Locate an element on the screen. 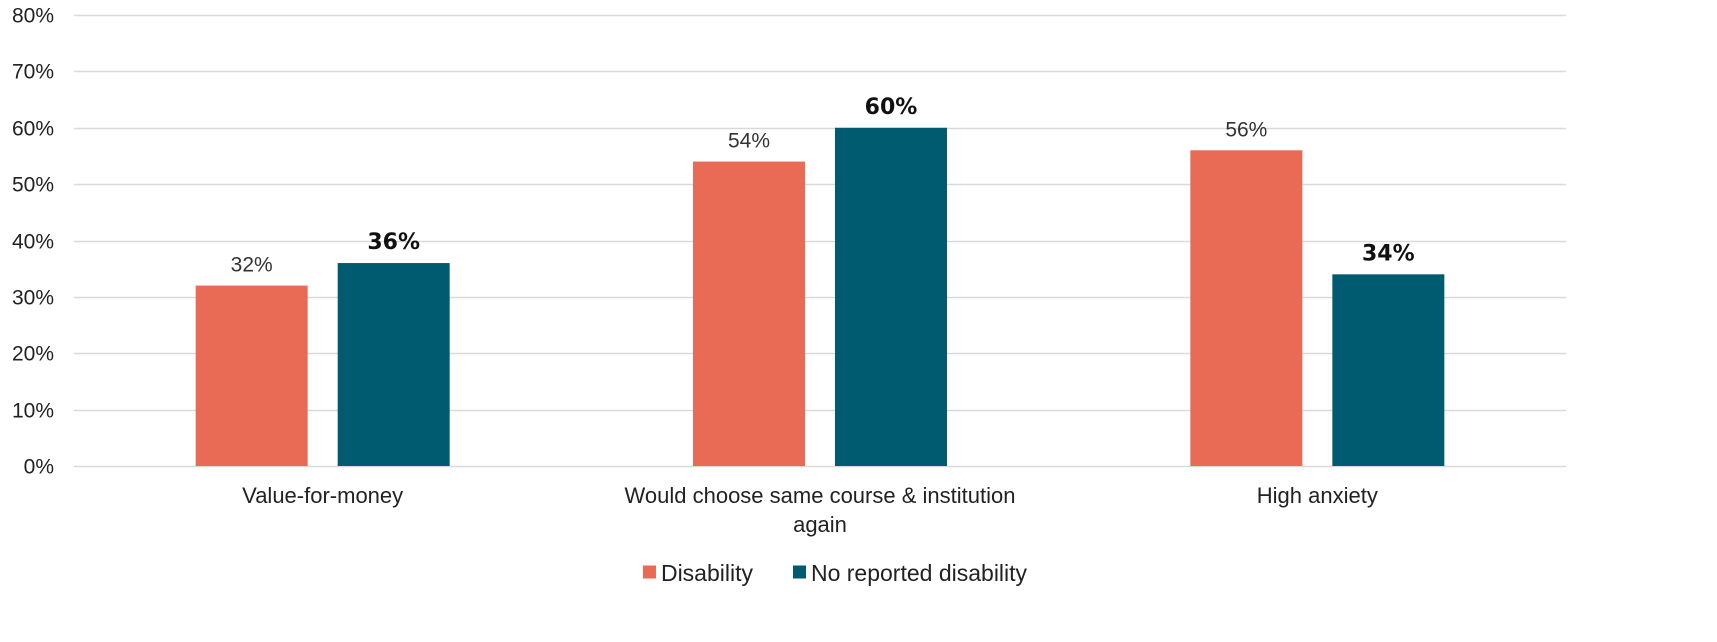 The height and width of the screenshot is (642, 1717). legend: Disability No reported disability is located at coordinates (835, 573).